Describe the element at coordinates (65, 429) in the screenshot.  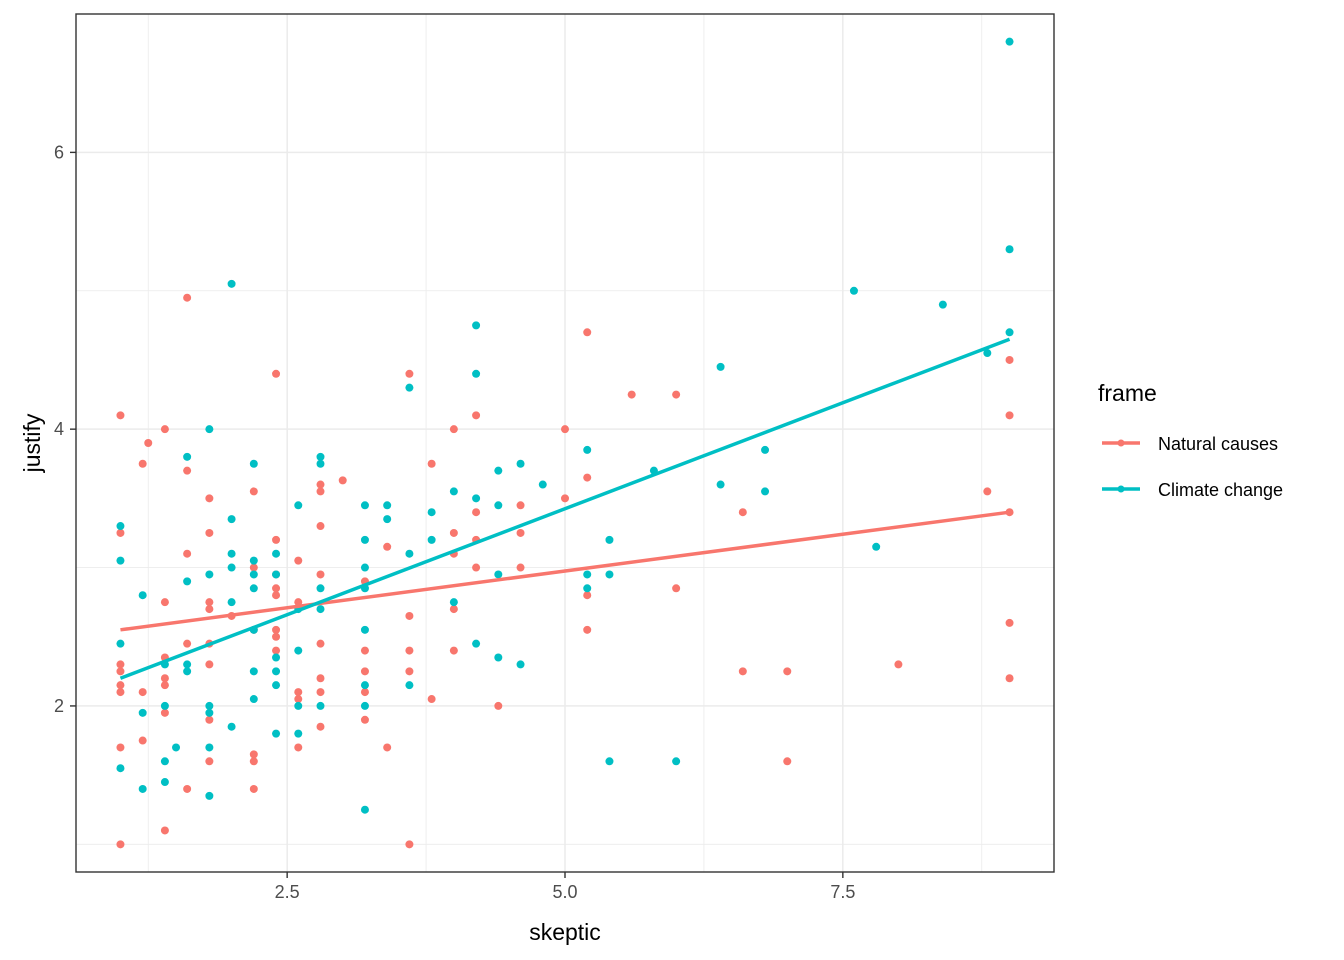
I see `y-axis: 2 4 6` at that location.